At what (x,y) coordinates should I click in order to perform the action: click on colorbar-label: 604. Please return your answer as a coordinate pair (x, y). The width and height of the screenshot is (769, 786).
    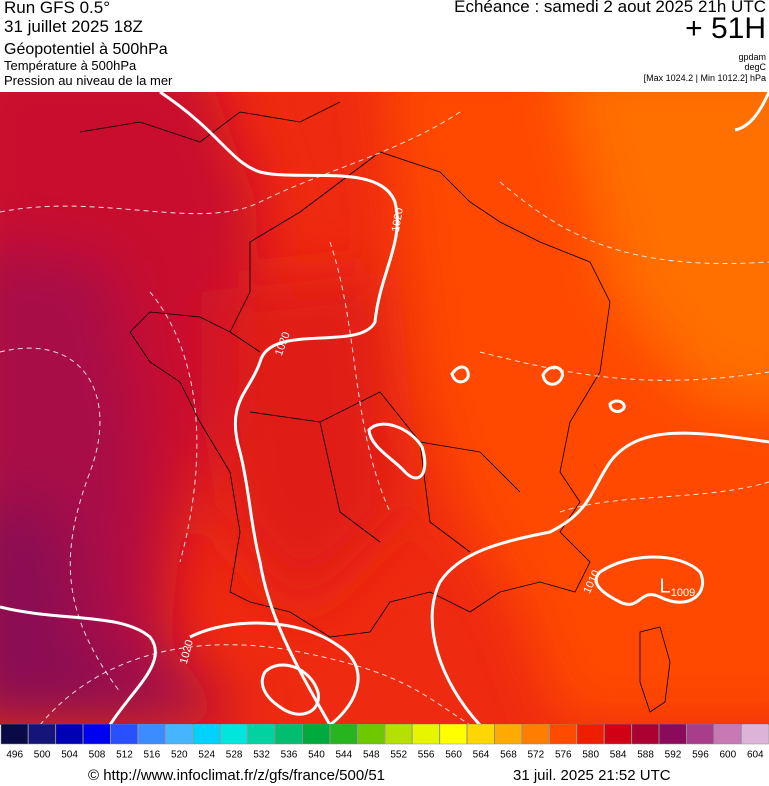
    Looking at the image, I should click on (755, 755).